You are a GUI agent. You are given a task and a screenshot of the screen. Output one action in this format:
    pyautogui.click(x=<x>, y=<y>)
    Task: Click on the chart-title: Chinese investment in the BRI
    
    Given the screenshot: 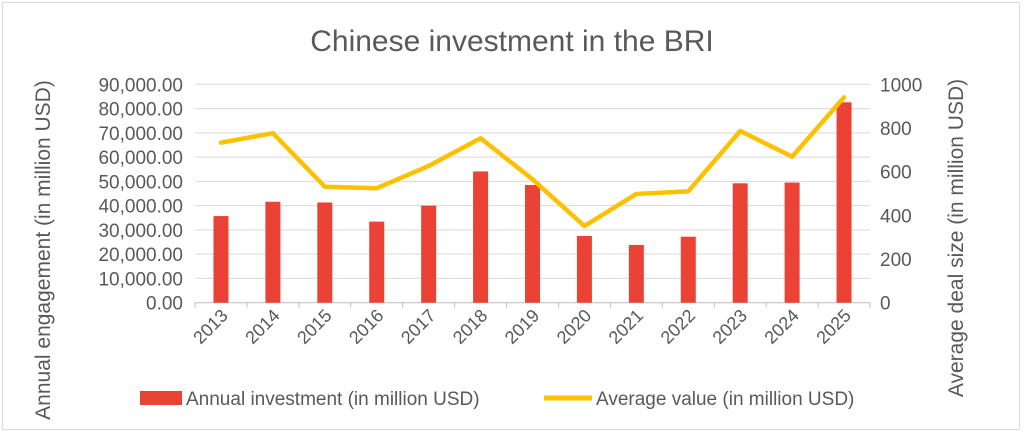 What is the action you would take?
    pyautogui.click(x=512, y=41)
    